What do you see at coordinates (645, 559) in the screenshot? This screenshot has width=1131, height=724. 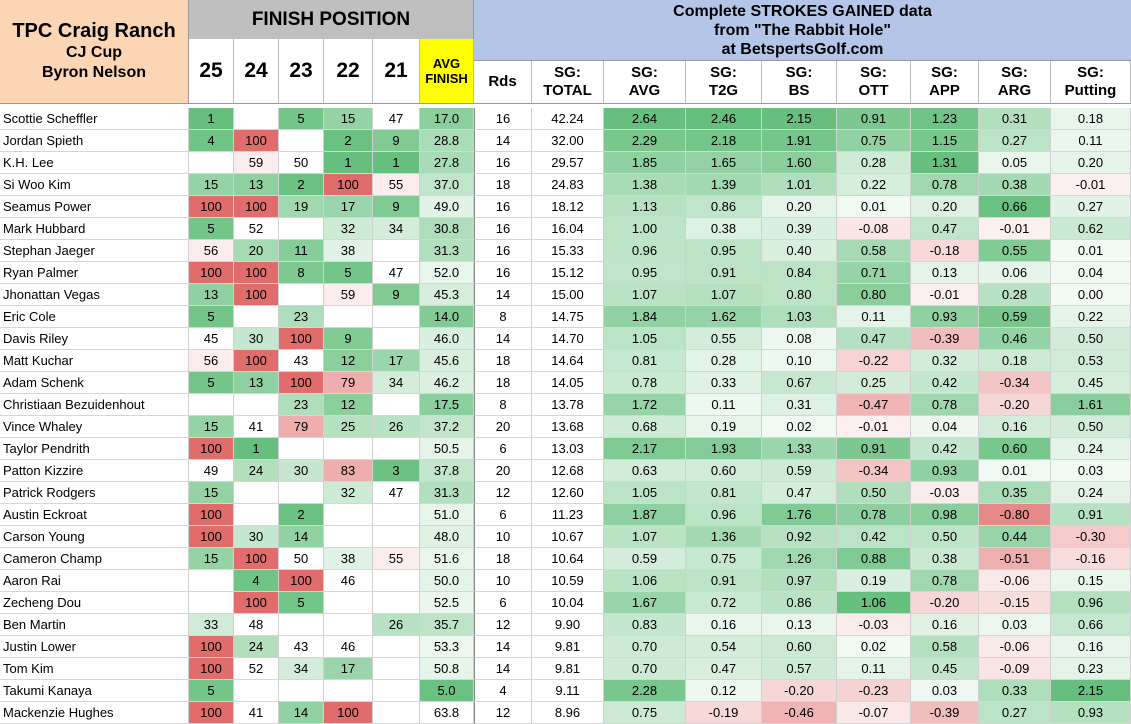 I see `sg-cell: 0.59` at bounding box center [645, 559].